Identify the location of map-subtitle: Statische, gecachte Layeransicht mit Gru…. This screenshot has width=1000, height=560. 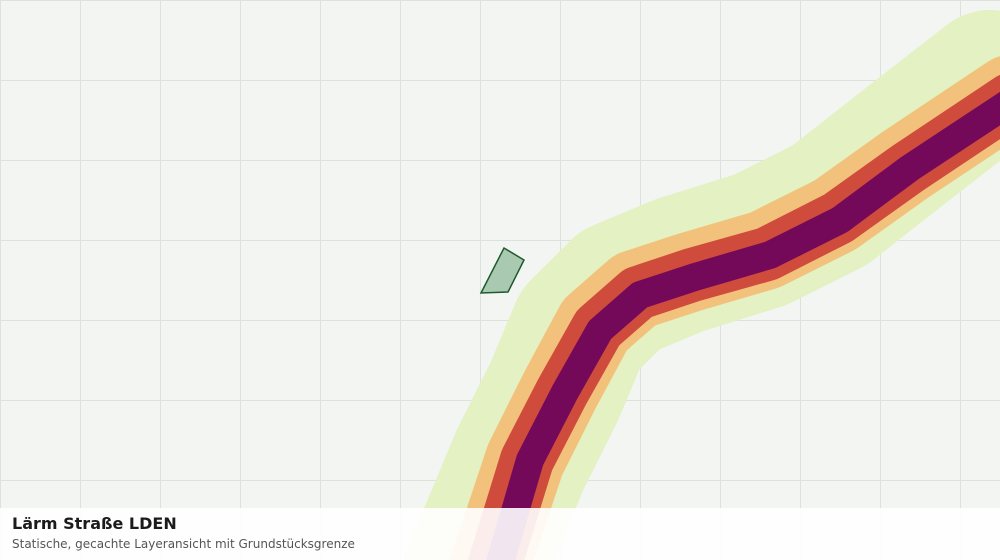
(183, 544).